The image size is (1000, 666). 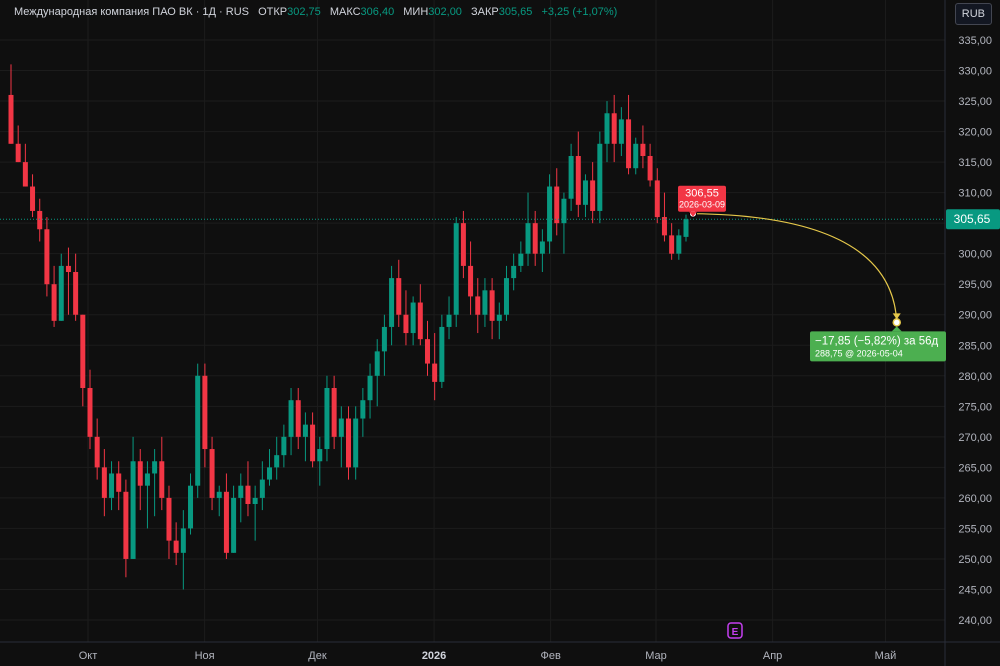 I want to click on price-tick-label: 315,00, so click(x=975, y=163).